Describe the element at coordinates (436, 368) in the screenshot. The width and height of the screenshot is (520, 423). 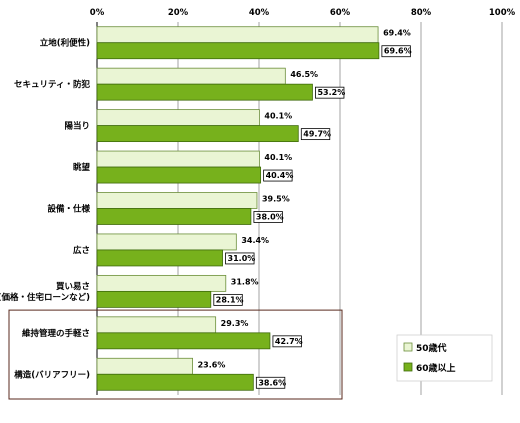
I see `legend-label: 60歳以上` at that location.